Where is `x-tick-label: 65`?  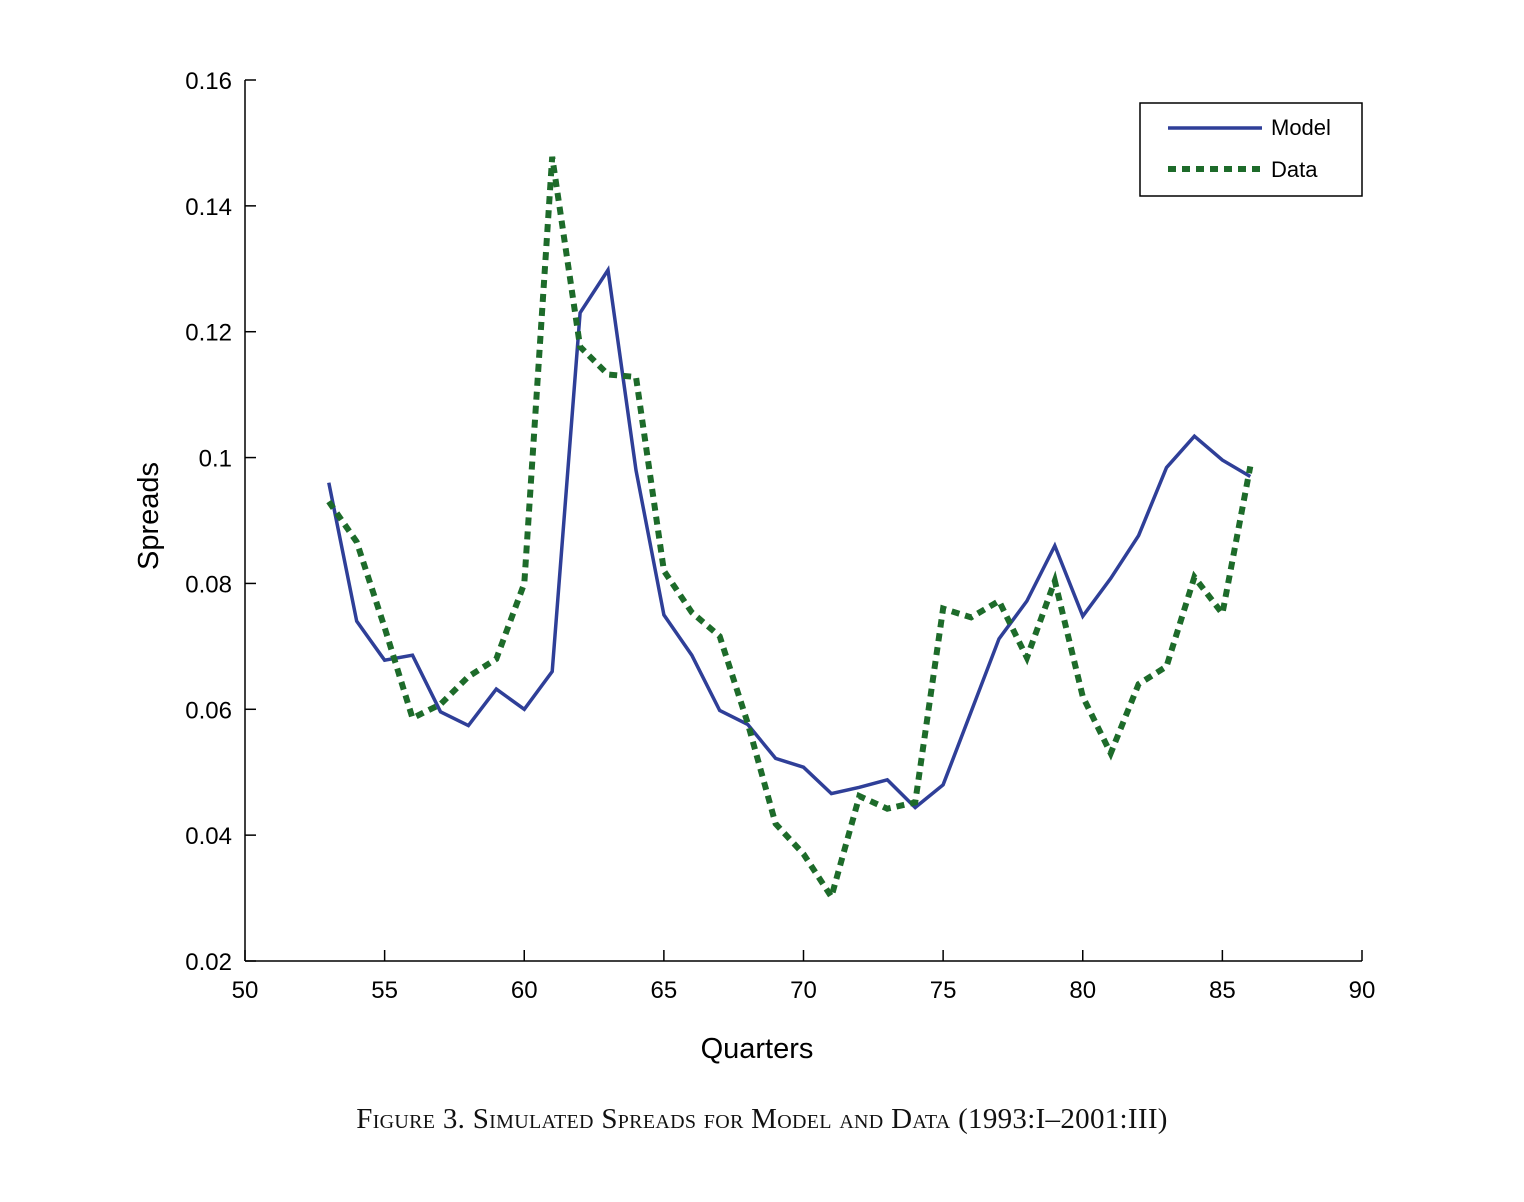 x-tick-label: 65 is located at coordinates (664, 990).